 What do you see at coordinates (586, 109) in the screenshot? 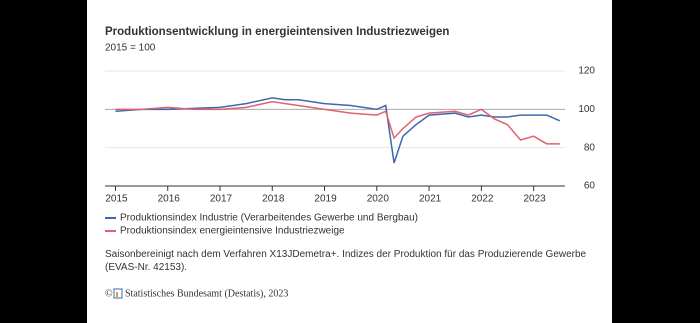
I see `y-tick-label: 100` at bounding box center [586, 109].